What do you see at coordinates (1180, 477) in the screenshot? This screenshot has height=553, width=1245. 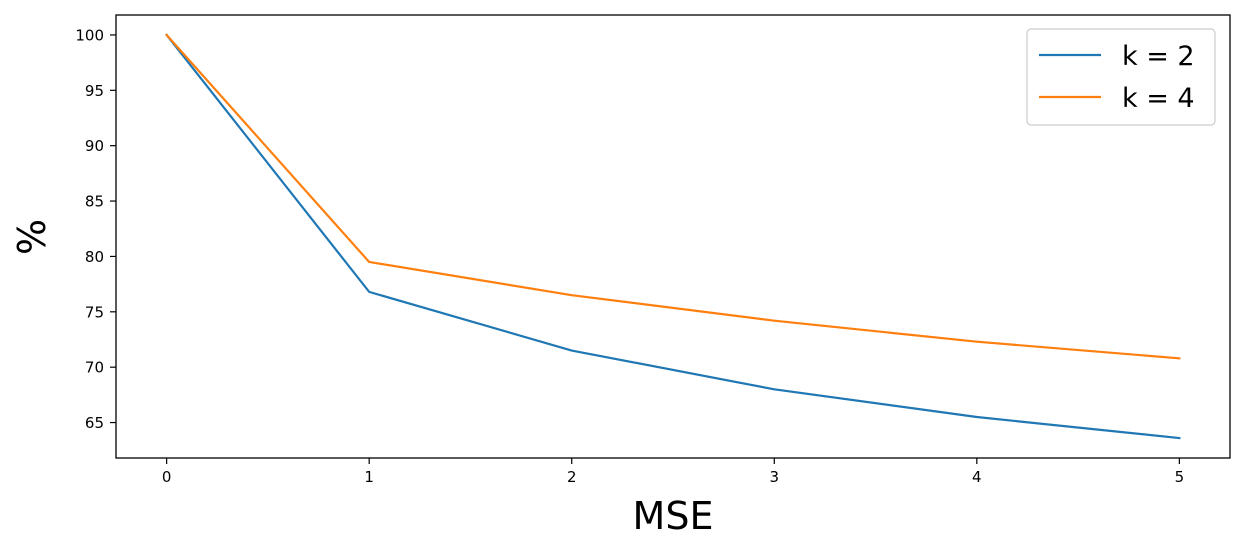 I see `x-tick-label: 5` at bounding box center [1180, 477].